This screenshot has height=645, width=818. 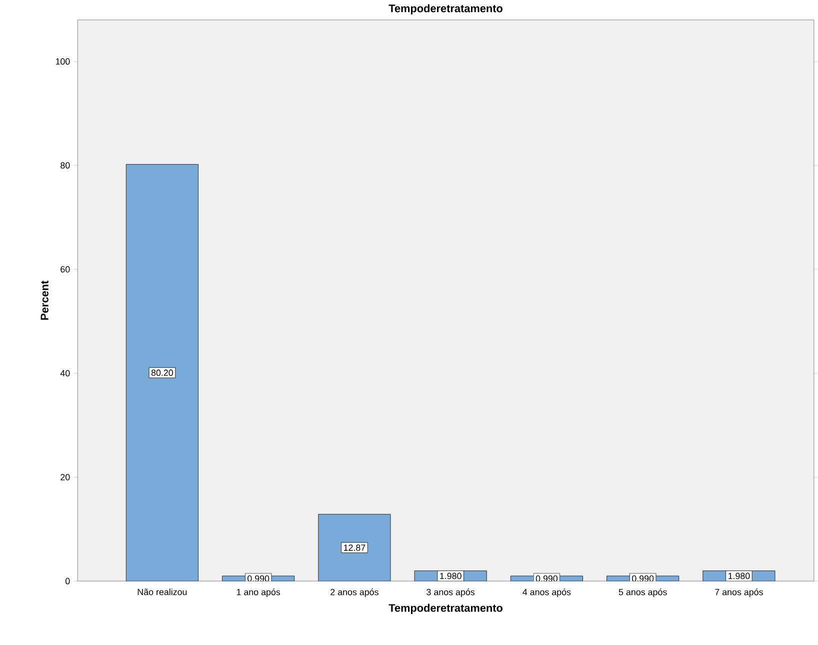 I want to click on x-tick-label: 2 anos após, so click(x=354, y=593).